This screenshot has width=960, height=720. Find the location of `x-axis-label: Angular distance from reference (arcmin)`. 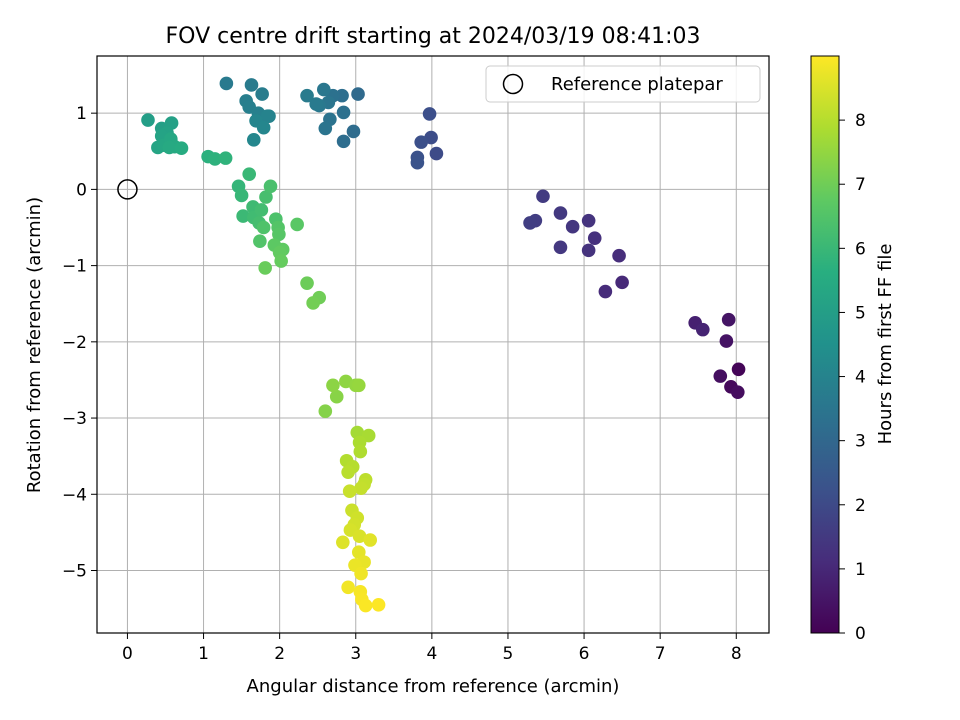

x-axis-label: Angular distance from reference (arcmin) is located at coordinates (433, 686).